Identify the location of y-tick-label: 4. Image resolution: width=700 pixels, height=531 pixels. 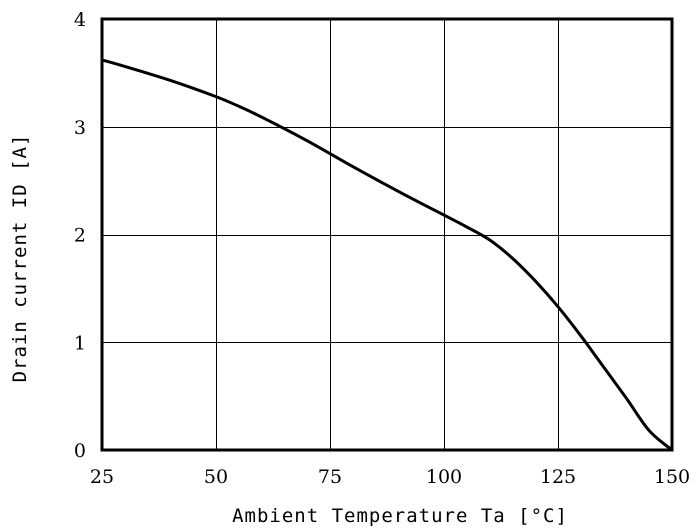
(80, 20).